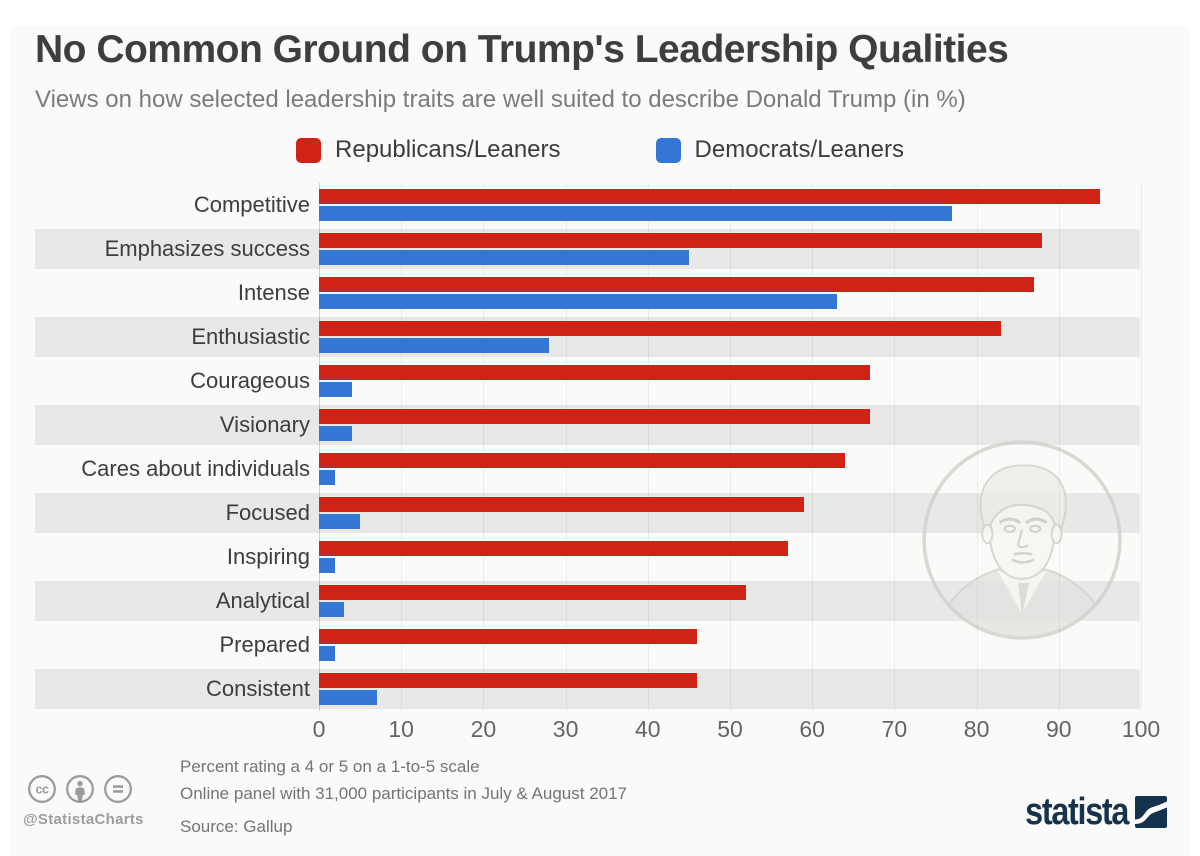 This screenshot has height=856, width=1200. I want to click on x-tick-label: 40, so click(648, 729).